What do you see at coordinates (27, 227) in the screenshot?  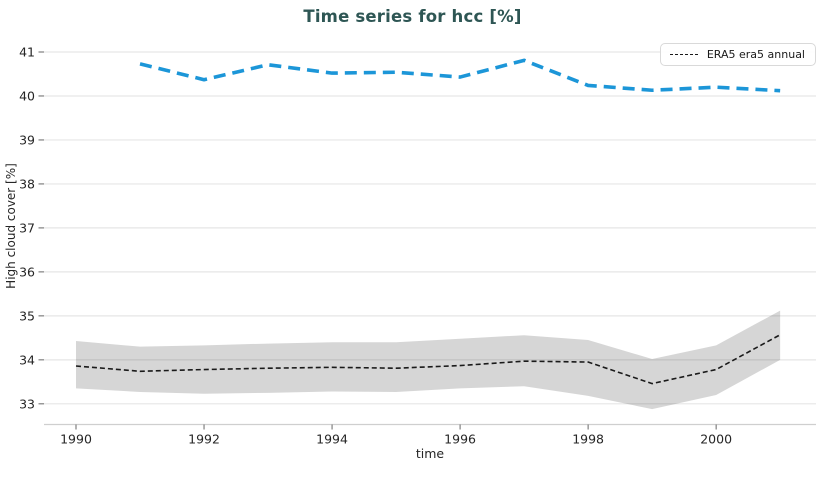 I see `y-tick-label: 37` at bounding box center [27, 227].